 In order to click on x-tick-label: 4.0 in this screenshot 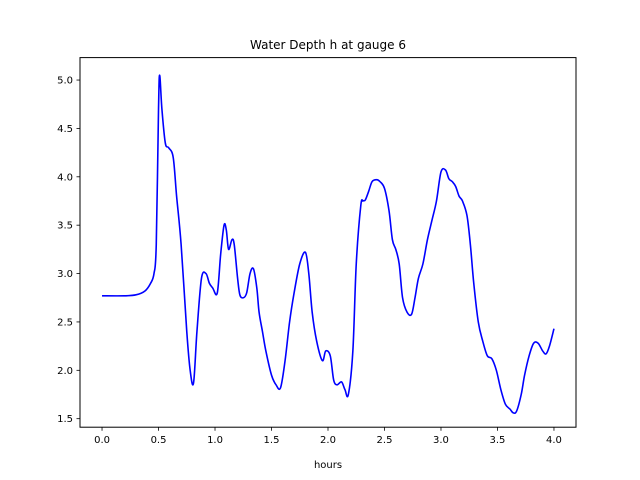, I will do `click(554, 440)`.